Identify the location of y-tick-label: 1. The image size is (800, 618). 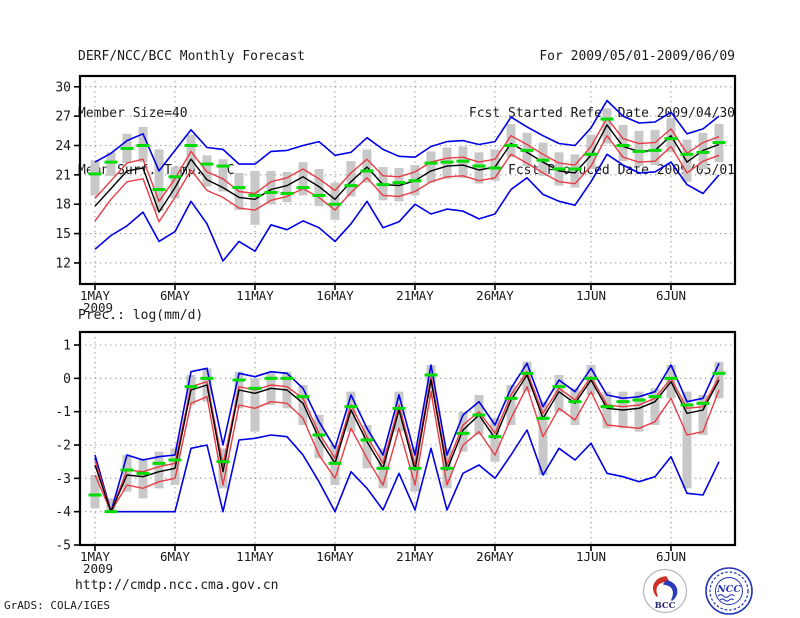
(67, 346).